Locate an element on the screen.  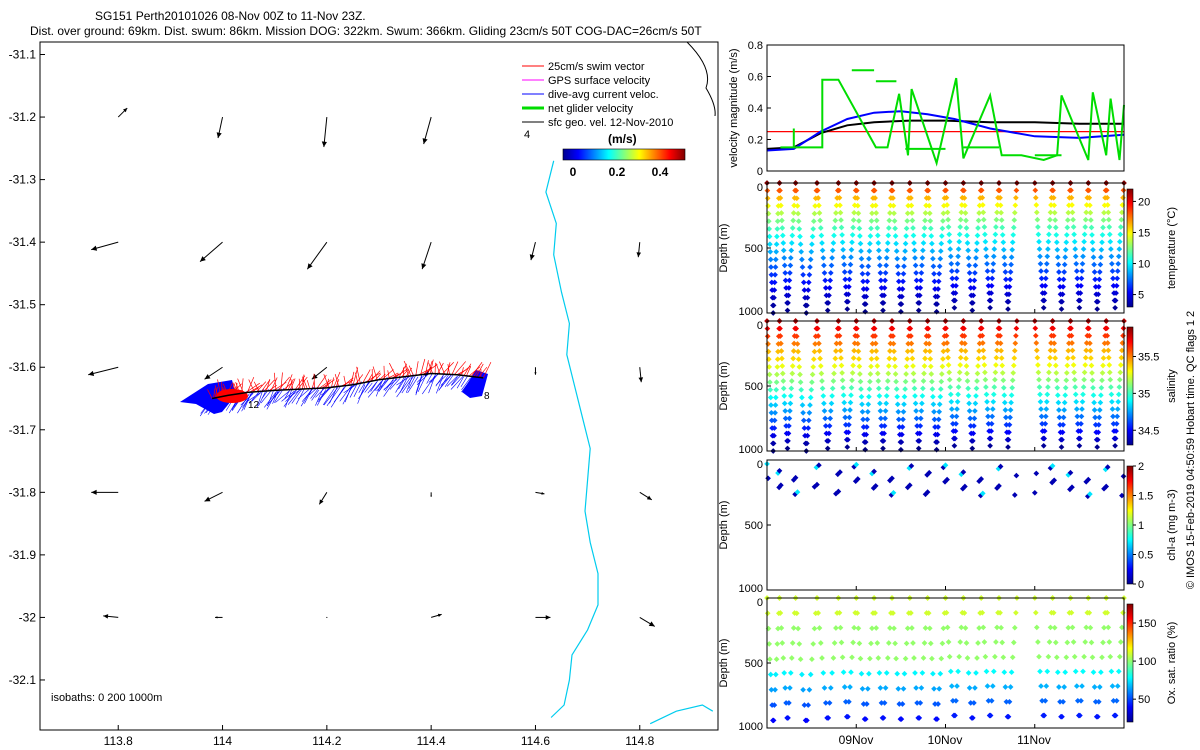
colorbar-tick-label: 35 is located at coordinates (1144, 394).